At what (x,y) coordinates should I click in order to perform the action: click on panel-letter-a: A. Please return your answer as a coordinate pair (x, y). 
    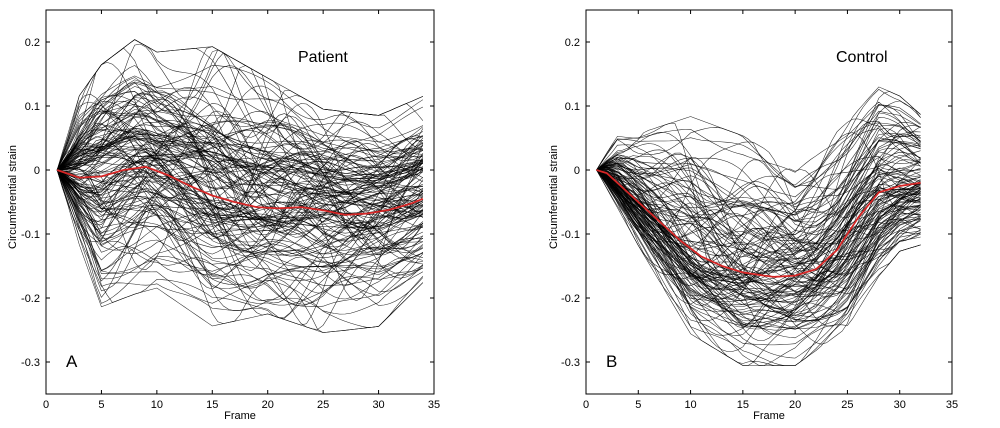
    Looking at the image, I should click on (72, 361).